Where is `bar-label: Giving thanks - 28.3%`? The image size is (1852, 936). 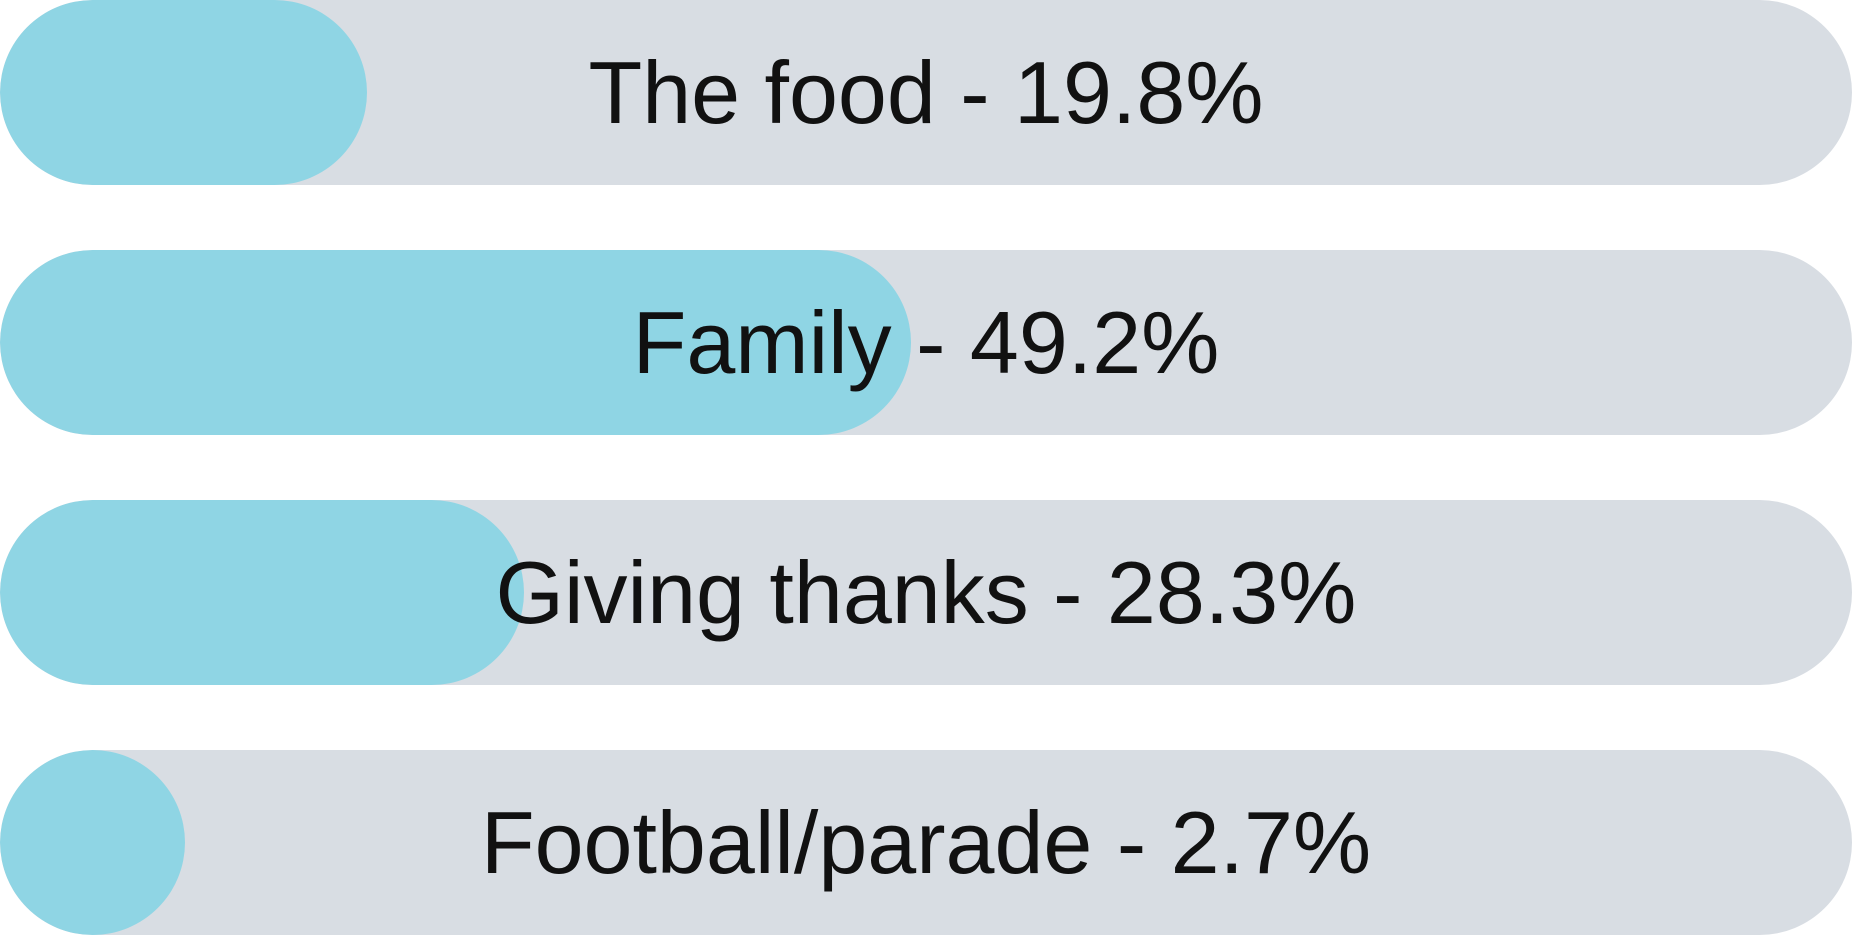 bar-label: Giving thanks - 28.3% is located at coordinates (926, 592).